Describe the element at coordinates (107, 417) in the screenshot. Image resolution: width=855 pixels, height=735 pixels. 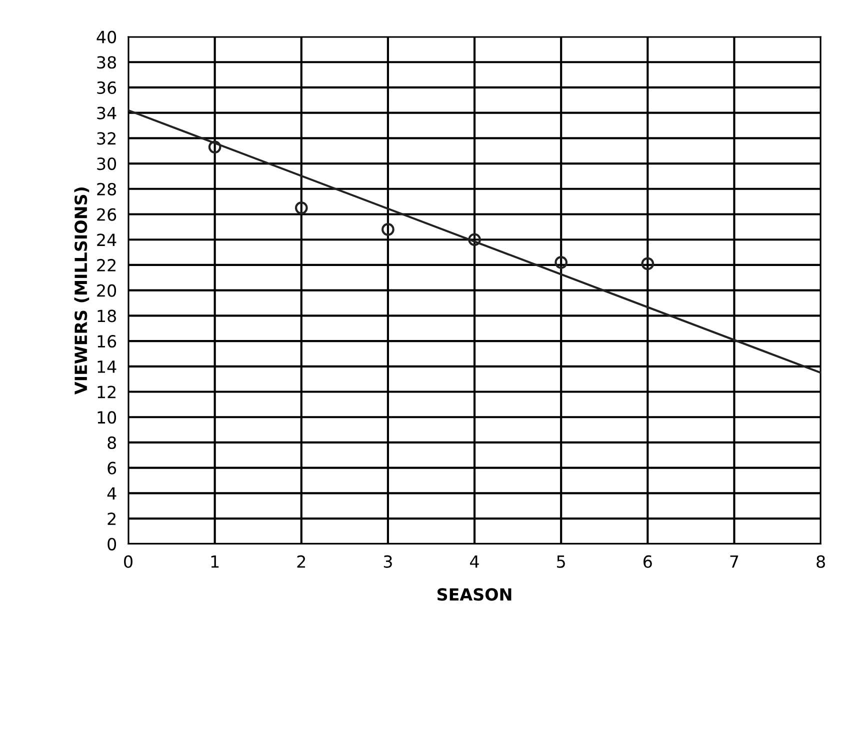
I see `y-tick-label: 10` at that location.